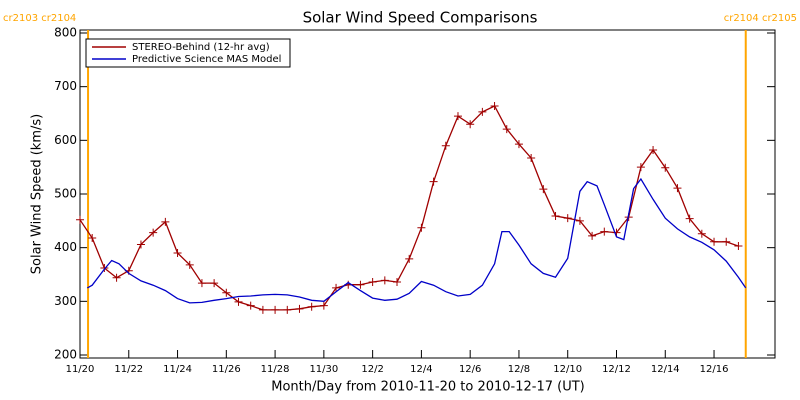 The height and width of the screenshot is (400, 800). I want to click on y-tick-label: 500, so click(65, 194).